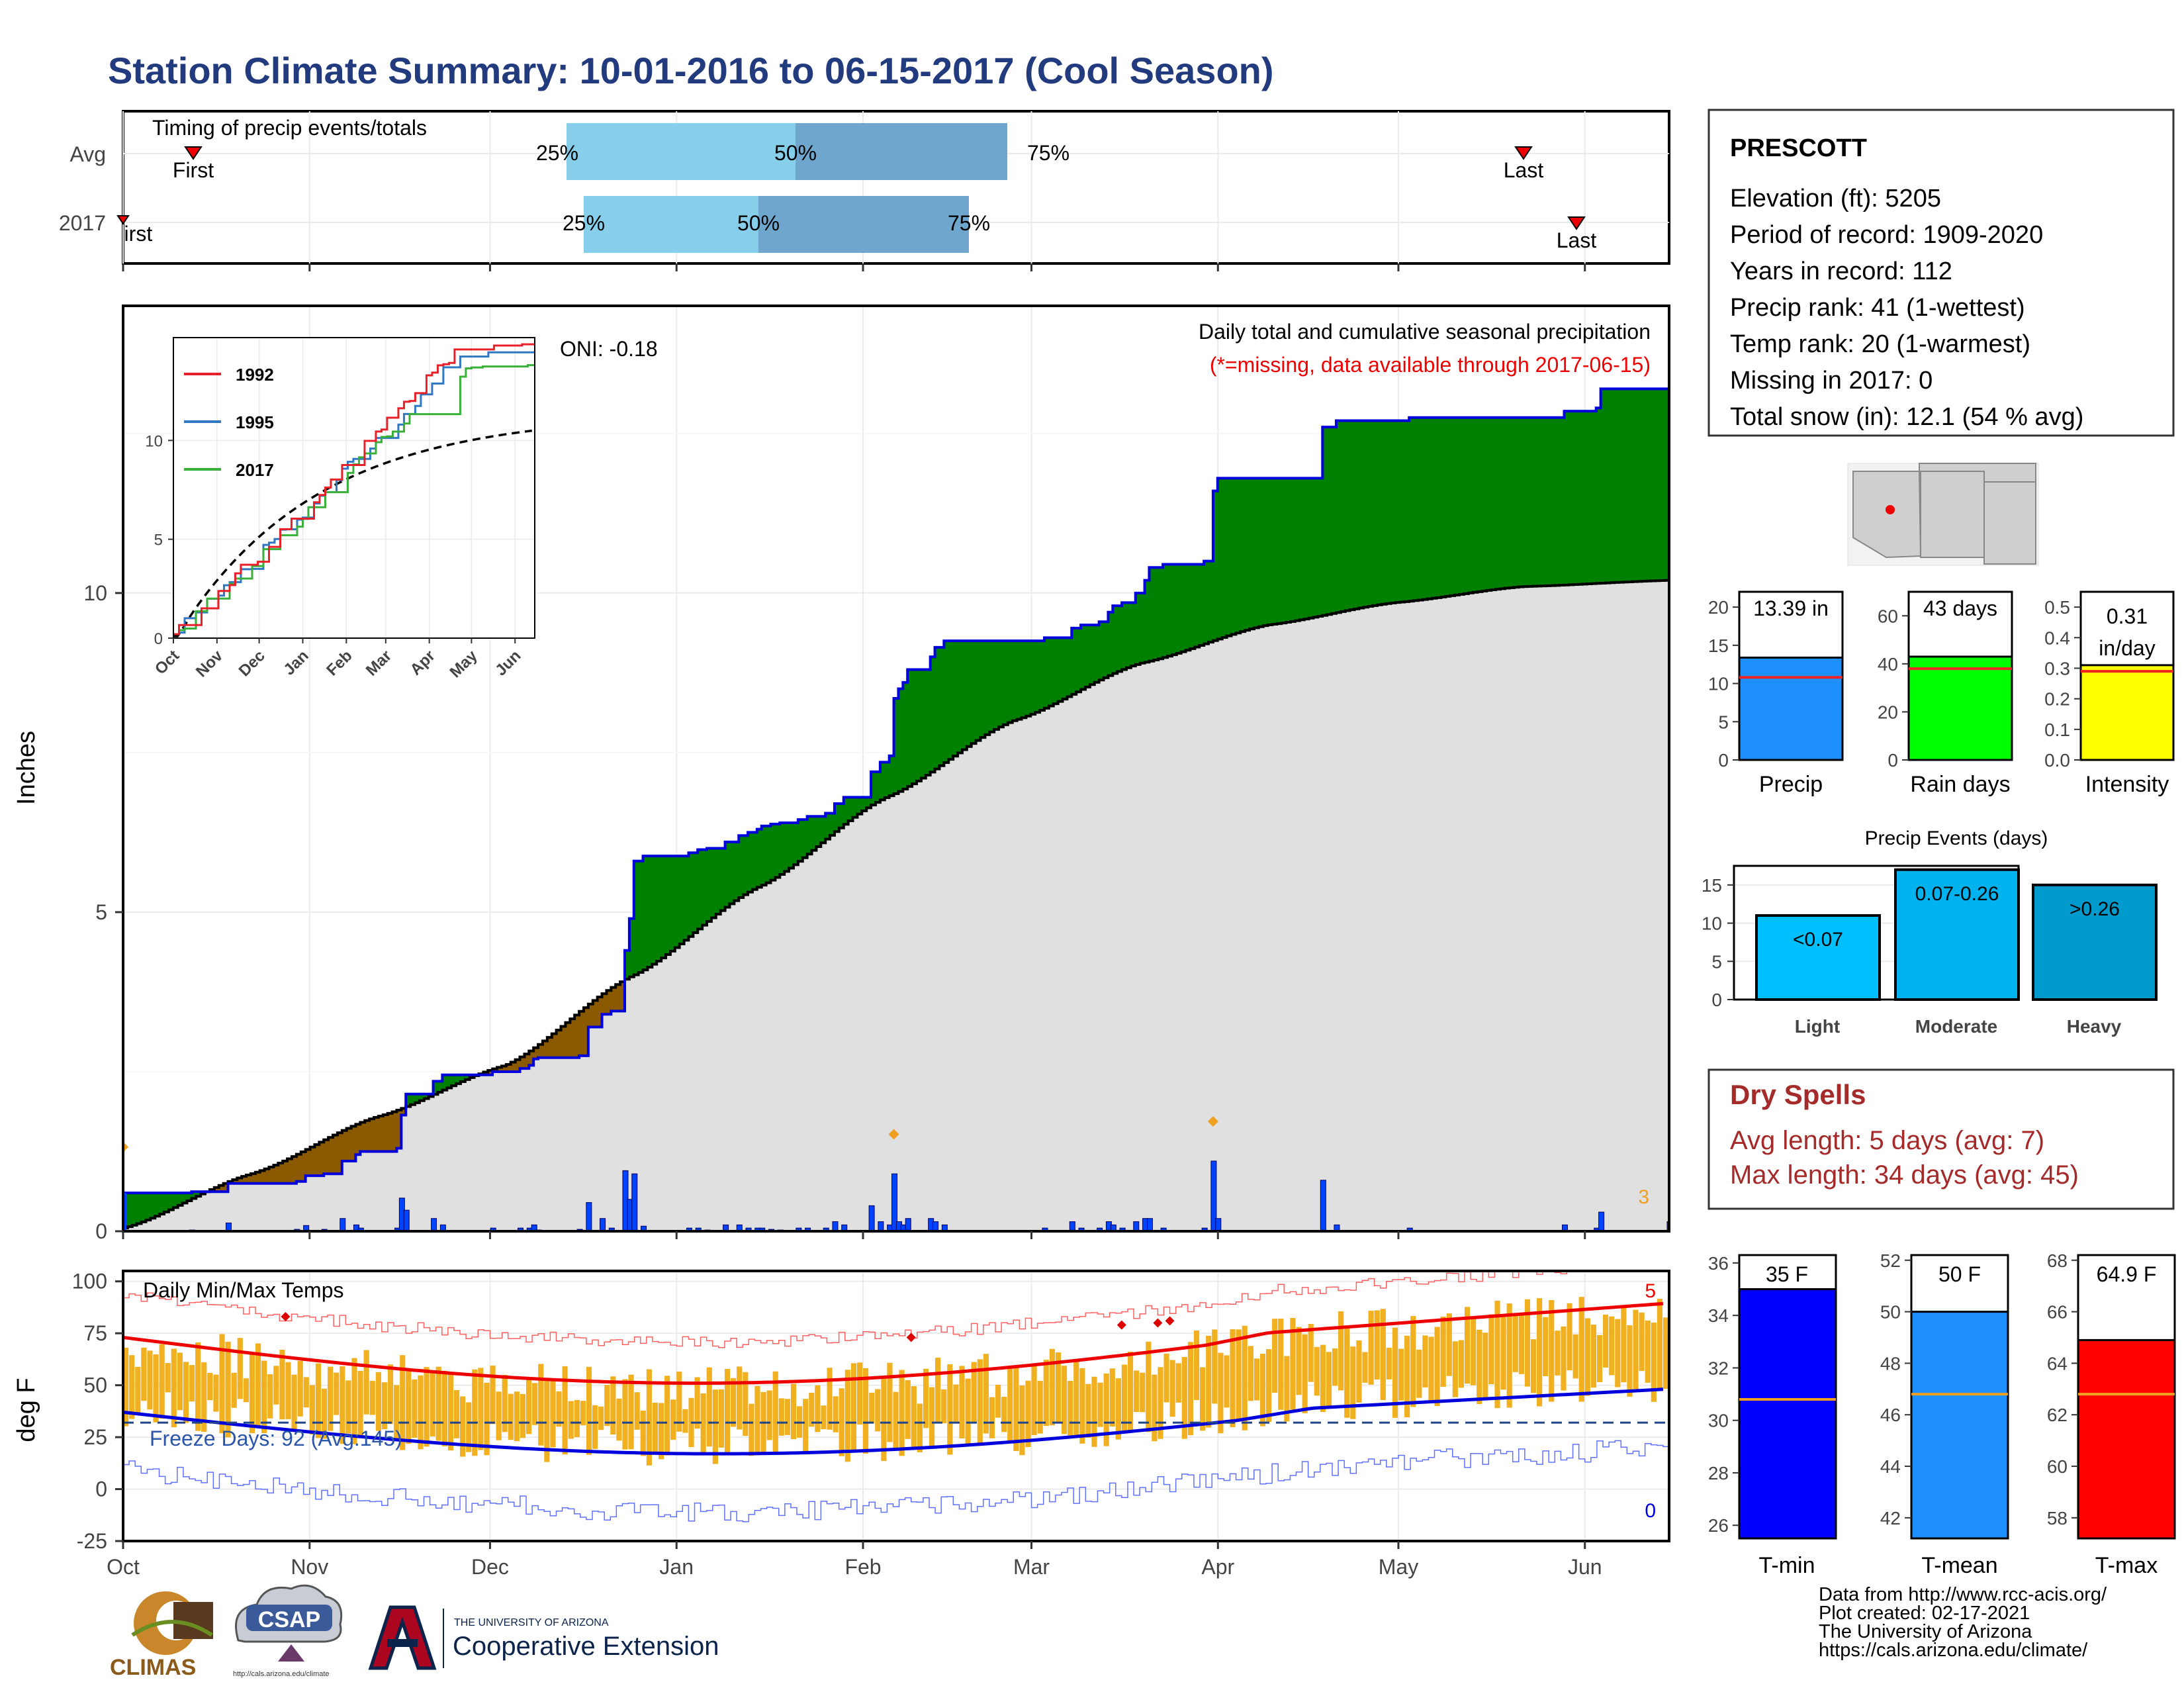 The width and height of the screenshot is (2184, 1688). Describe the element at coordinates (1031, 1567) in the screenshot. I see `month-label: Mar` at that location.